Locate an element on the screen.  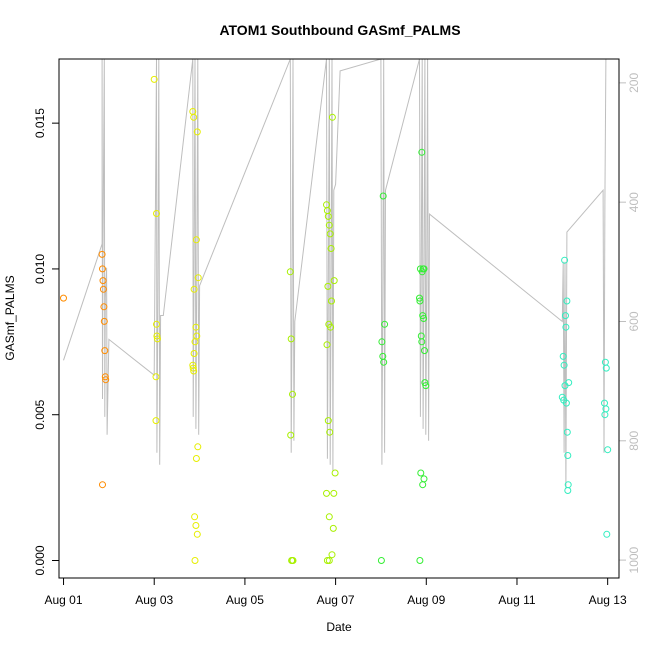
y-tick-label-0: 0.000 is located at coordinates (40, 560).